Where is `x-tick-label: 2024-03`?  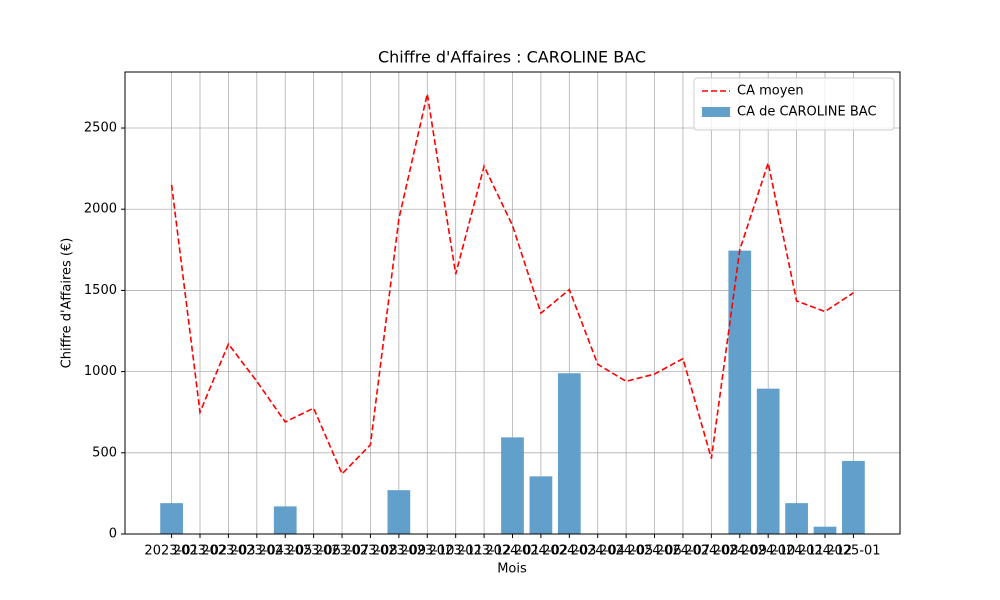
x-tick-label: 2024-03 is located at coordinates (569, 551).